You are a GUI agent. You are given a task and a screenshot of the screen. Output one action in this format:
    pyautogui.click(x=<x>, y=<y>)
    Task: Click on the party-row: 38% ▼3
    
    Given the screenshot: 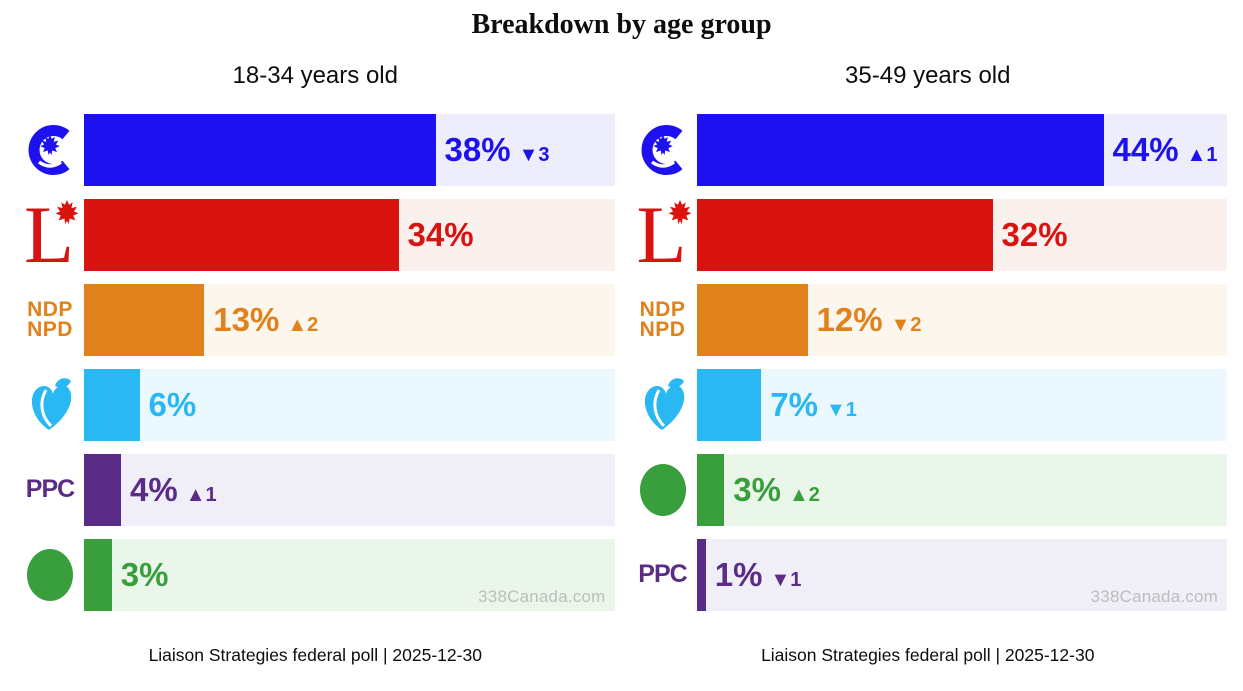 What is the action you would take?
    pyautogui.click(x=315, y=149)
    